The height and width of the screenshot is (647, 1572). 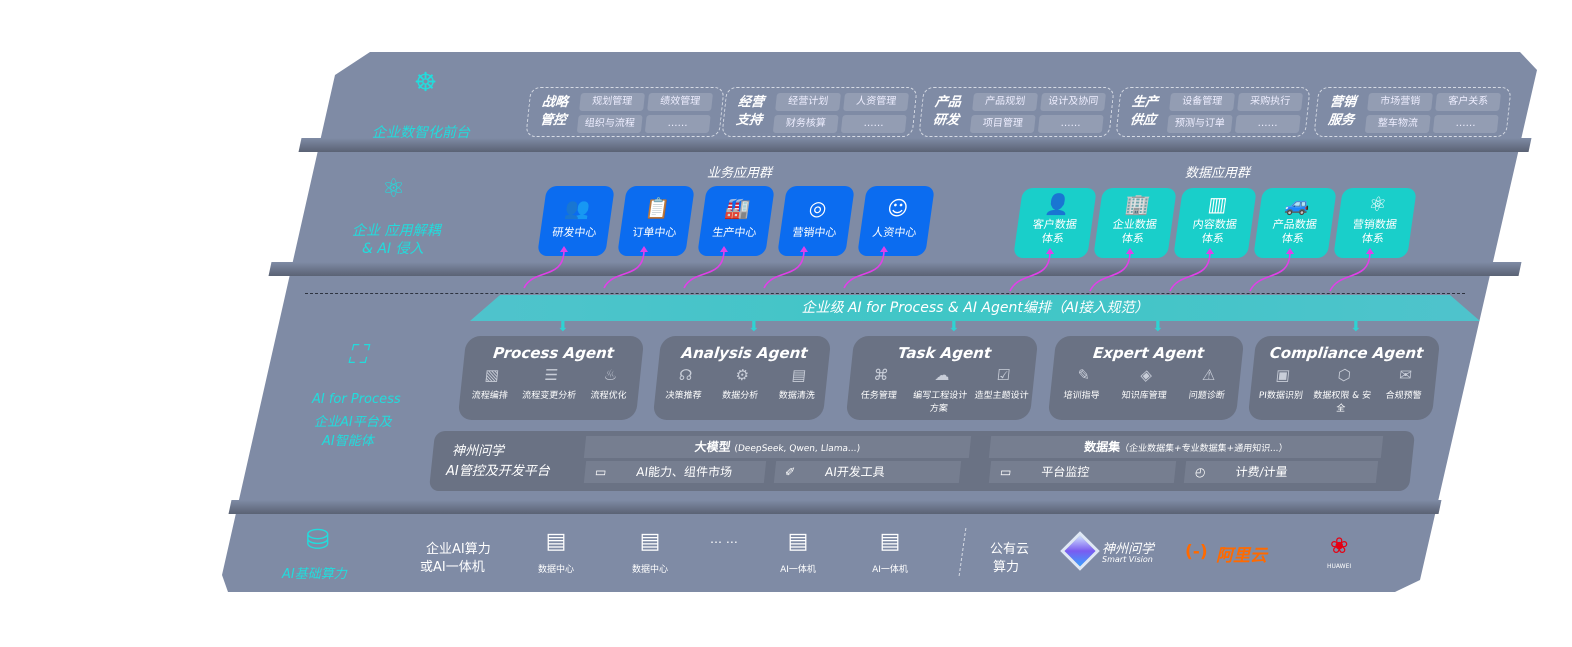 I want to click on platform-tool: ▭ AI能力、组件市场, so click(x=675, y=472).